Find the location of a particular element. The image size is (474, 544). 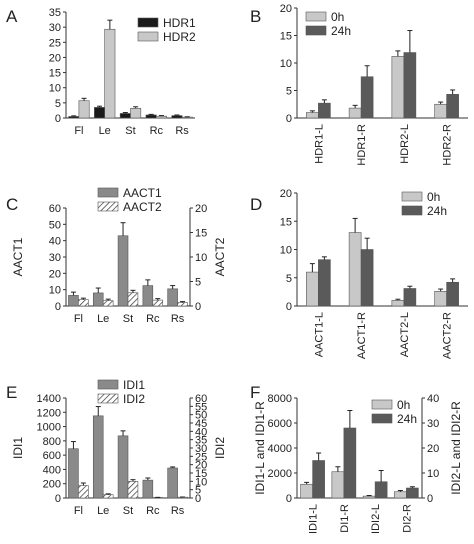

y-axis-title: IDI1-L and IDI1-R is located at coordinates (260, 448).